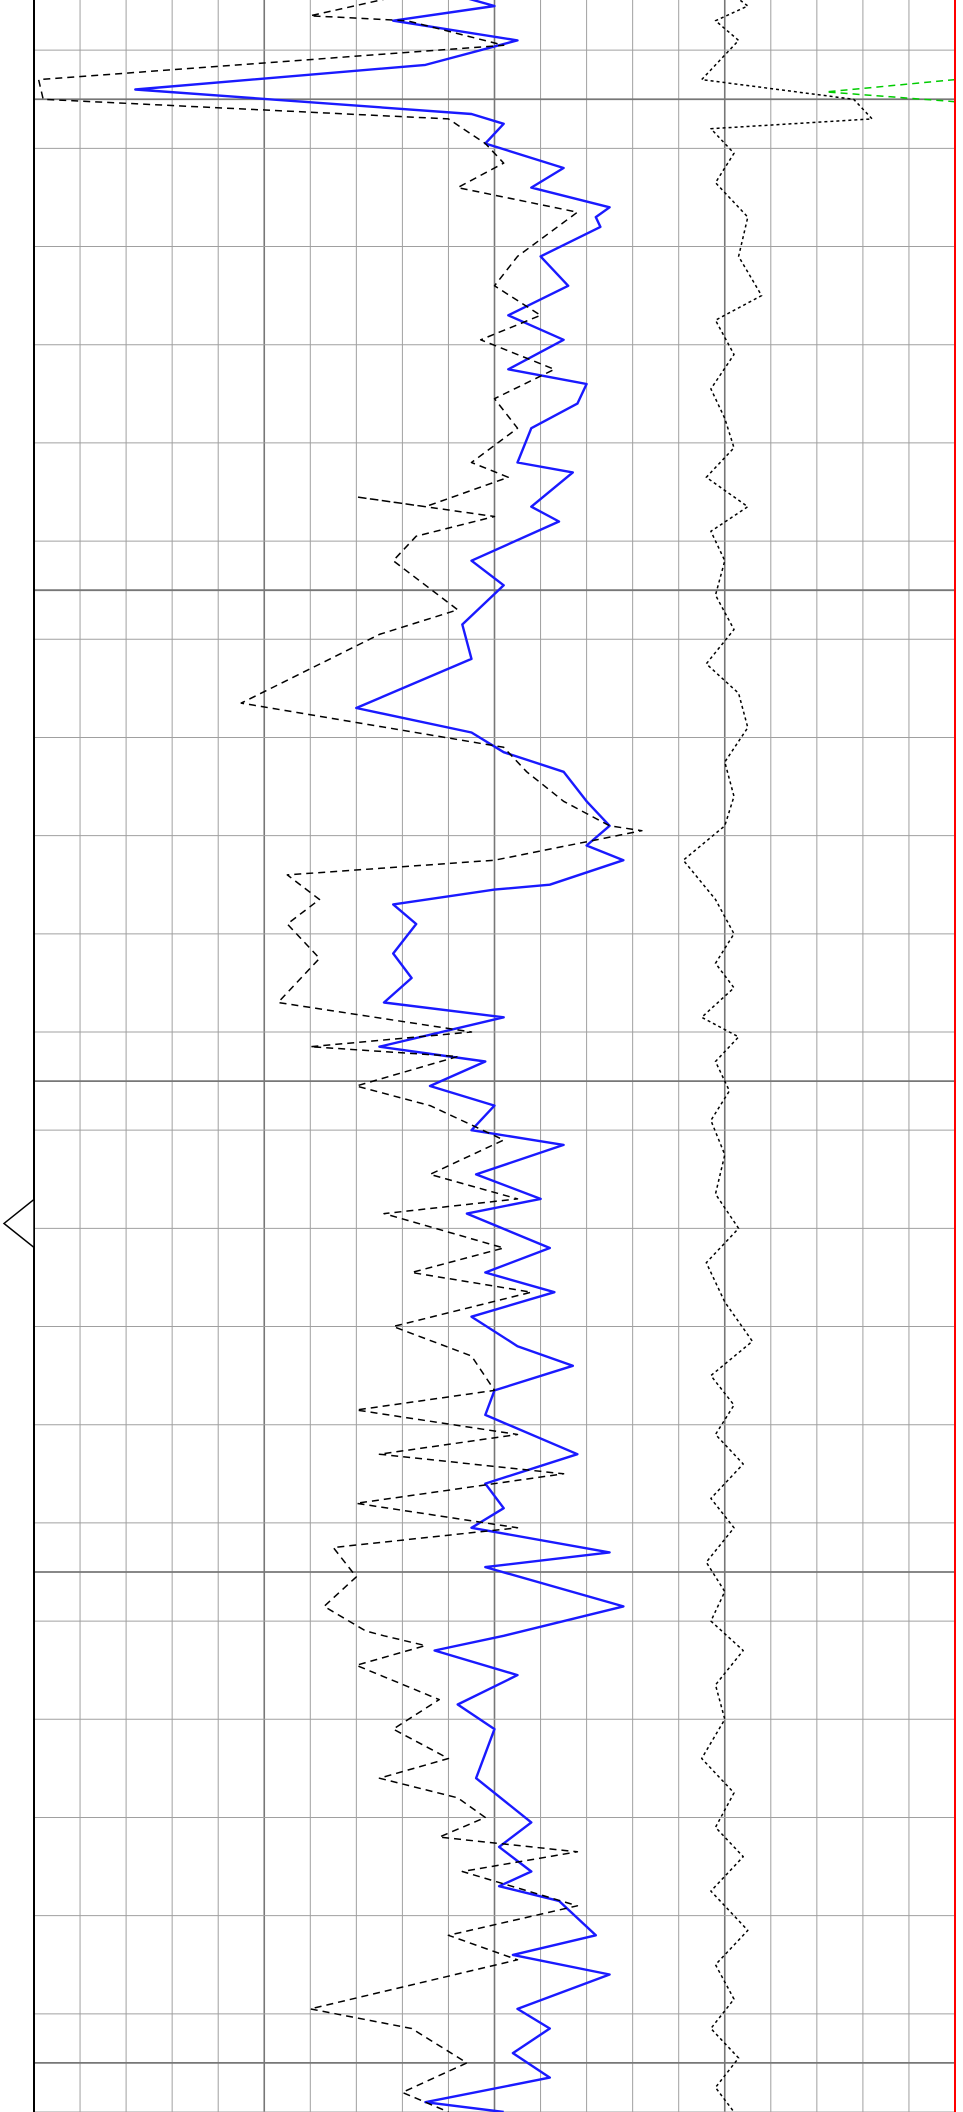 This screenshot has height=2112, width=963. I want to click on depth-marker-triangle, so click(18, 1223).